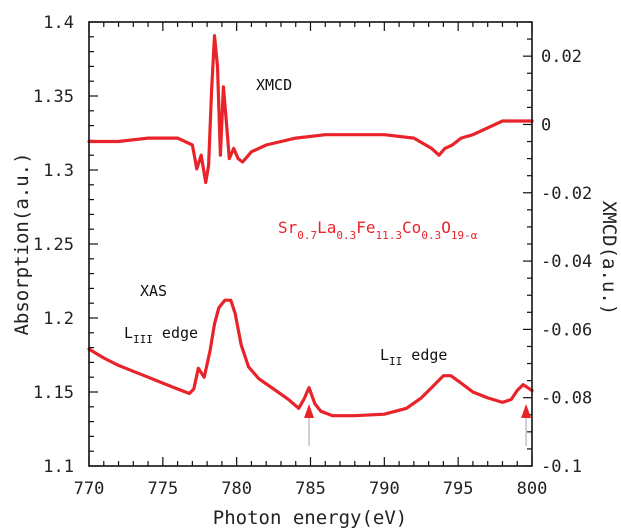  I want to click on y-right-tick-label: -0.04, so click(566, 262).